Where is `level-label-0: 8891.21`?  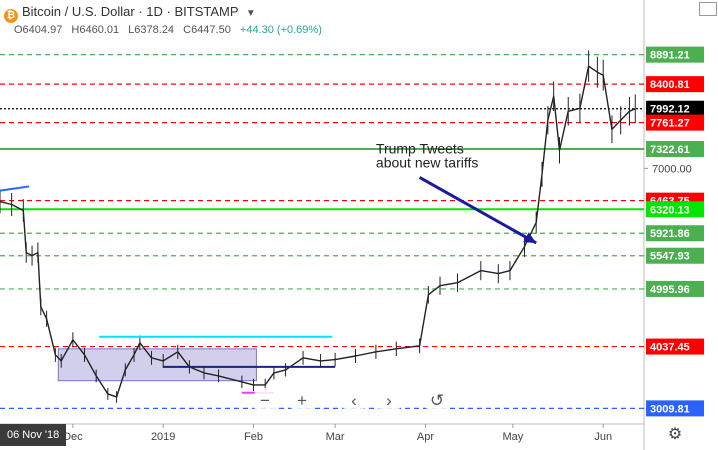
level-label-0: 8891.21 is located at coordinates (670, 56).